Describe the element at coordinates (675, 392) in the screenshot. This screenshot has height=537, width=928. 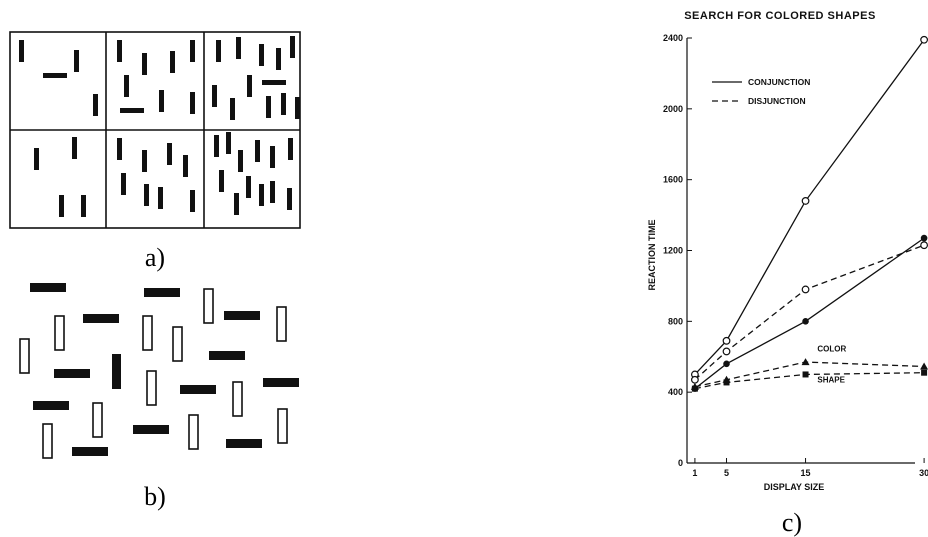
I see `y-tick-label: 400` at that location.